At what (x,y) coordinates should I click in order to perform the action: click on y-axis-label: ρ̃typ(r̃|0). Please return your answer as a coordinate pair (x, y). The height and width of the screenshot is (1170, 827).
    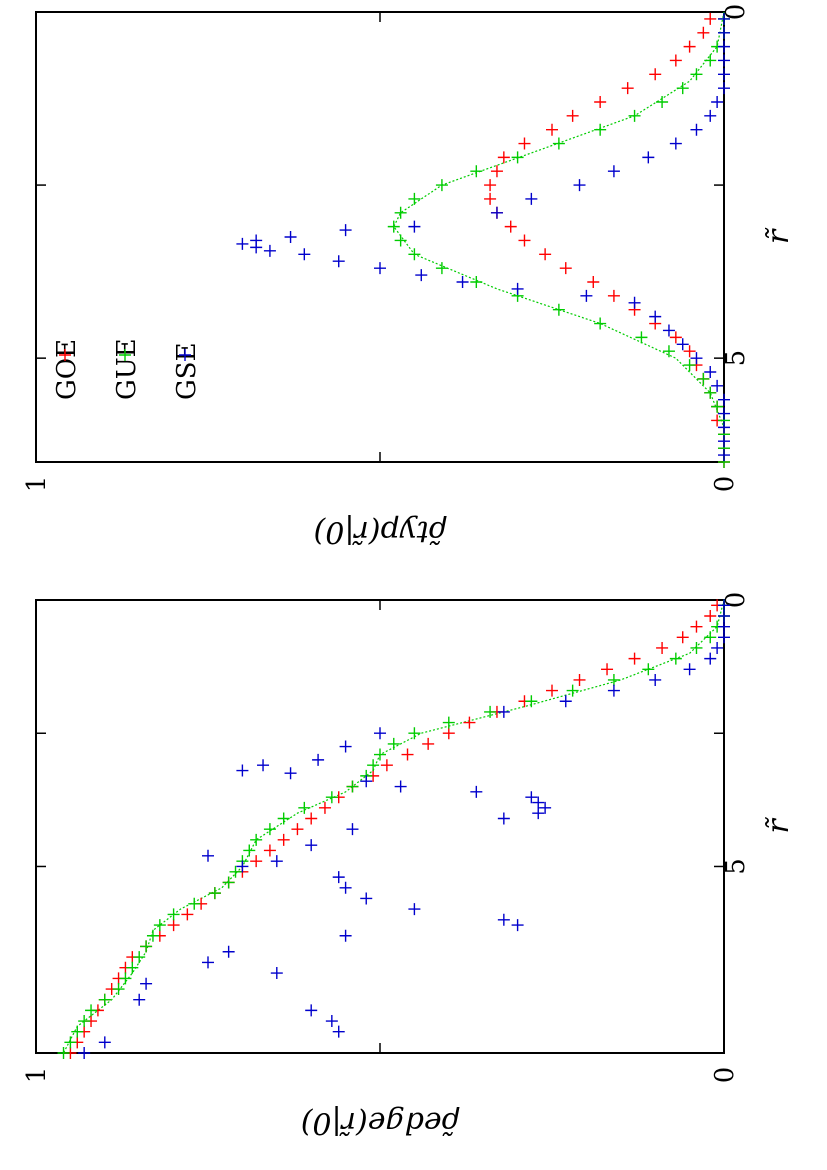
    Looking at the image, I should click on (381, 531).